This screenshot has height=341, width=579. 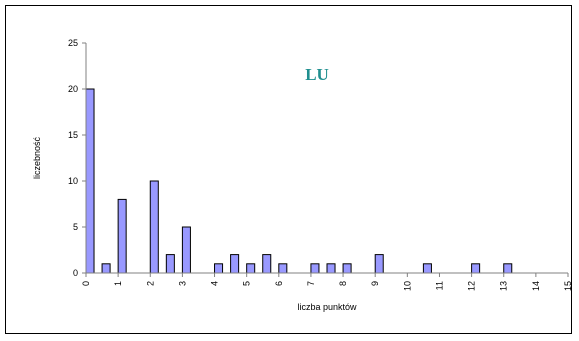 I want to click on x-tick-label-7: 7, so click(x=311, y=283).